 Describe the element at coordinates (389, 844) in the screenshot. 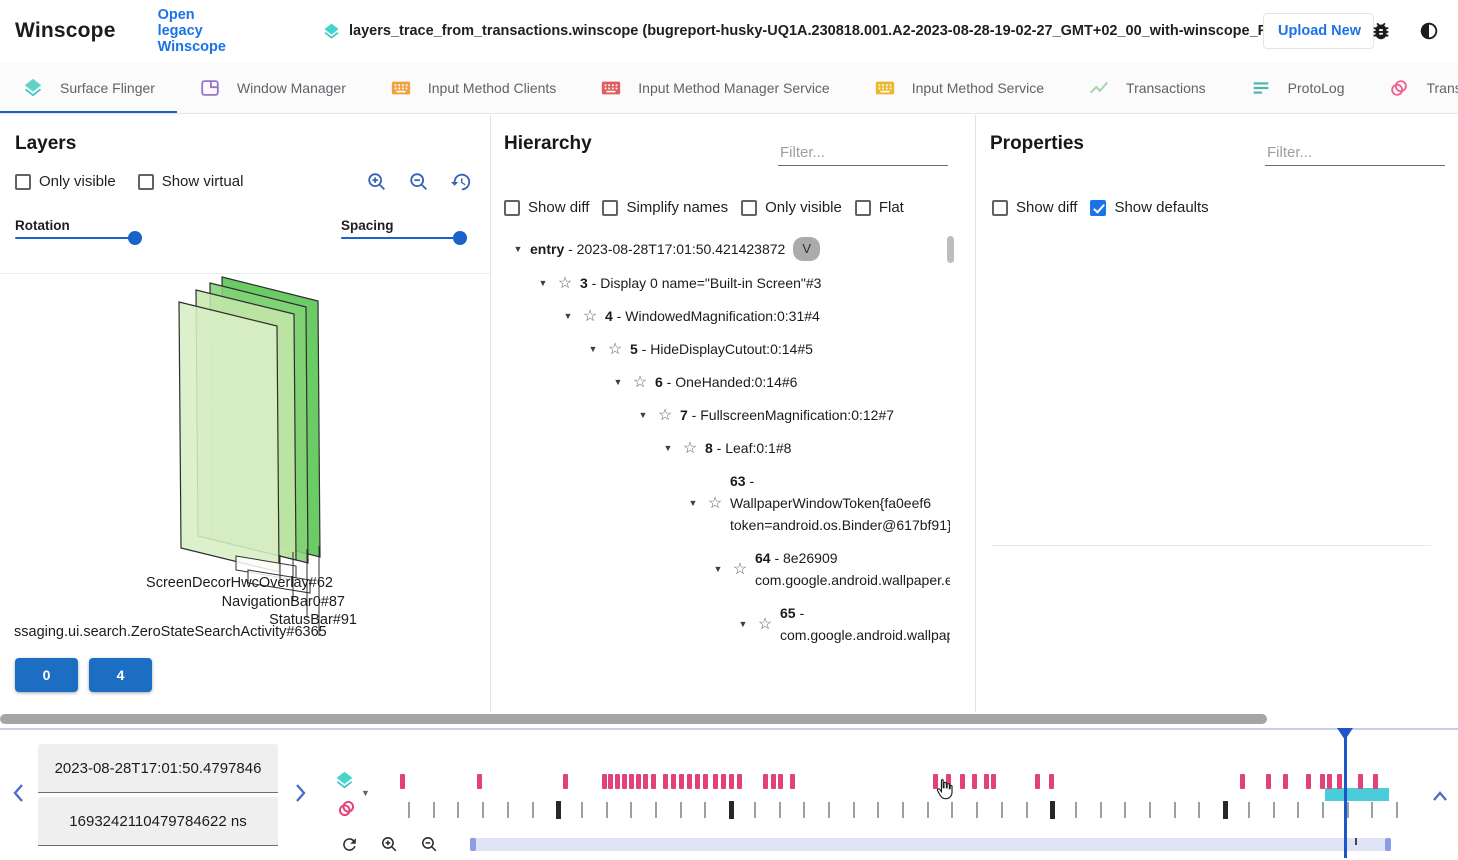

I see `timeline-zoom-in-icon` at that location.